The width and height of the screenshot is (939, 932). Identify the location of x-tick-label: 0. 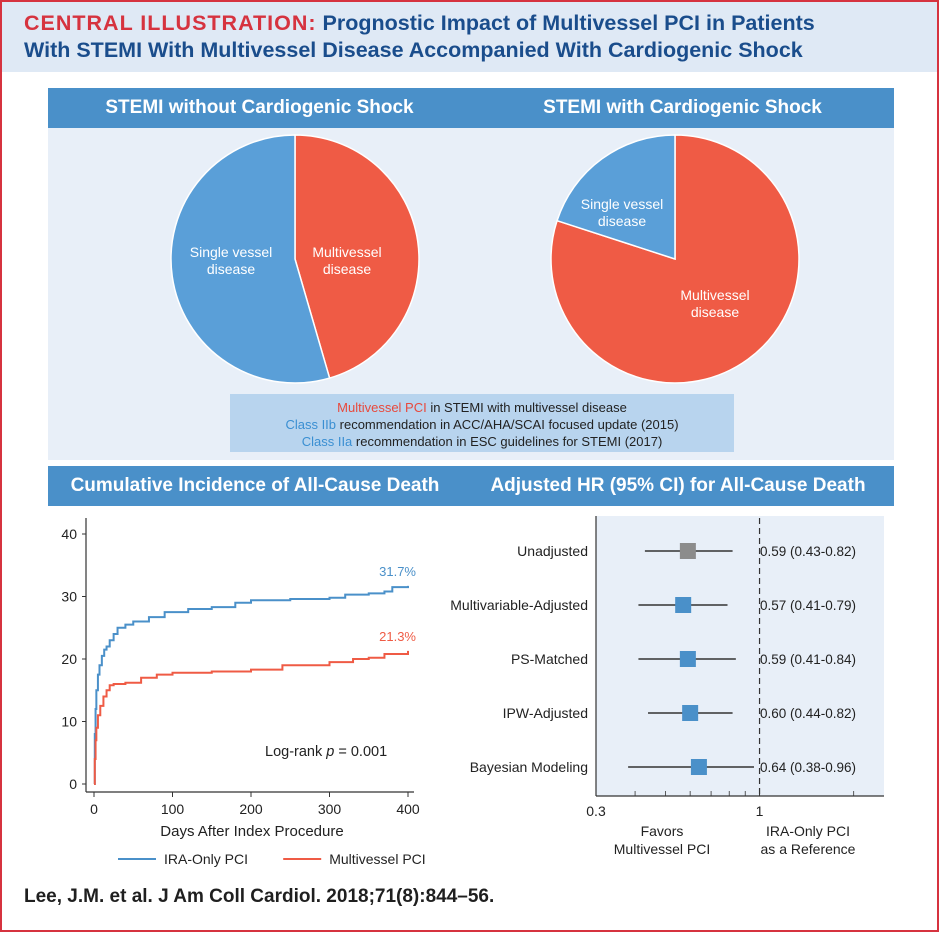
(94, 809).